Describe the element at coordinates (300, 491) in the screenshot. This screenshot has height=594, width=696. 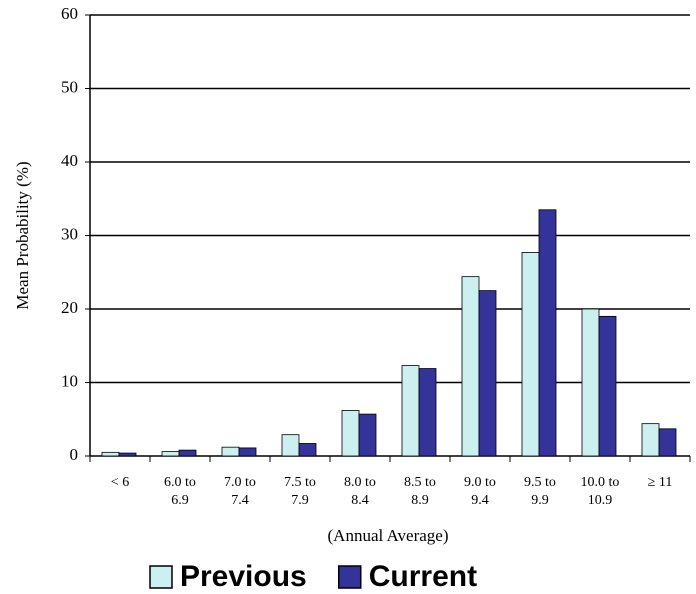
I see `x-tick-label: 7.5 to 7.9` at that location.